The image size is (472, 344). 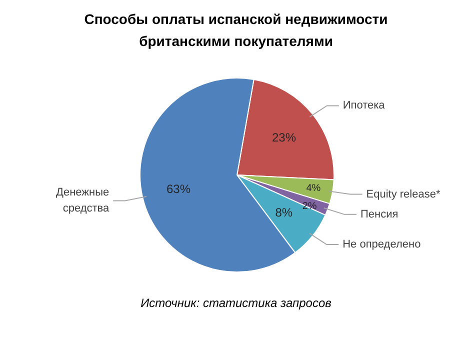 I want to click on slice-label: Ипотека, so click(x=364, y=106).